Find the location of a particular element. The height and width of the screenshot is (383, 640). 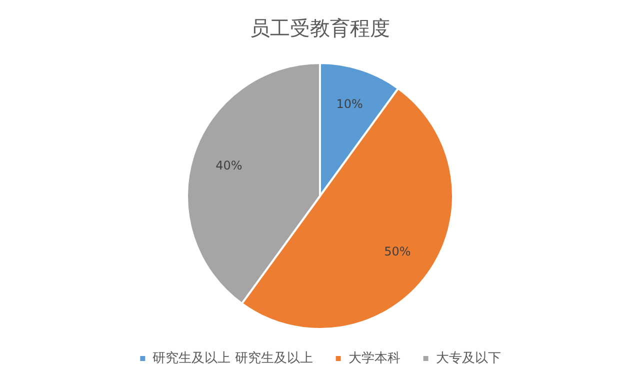

data-label: 10% is located at coordinates (349, 104).